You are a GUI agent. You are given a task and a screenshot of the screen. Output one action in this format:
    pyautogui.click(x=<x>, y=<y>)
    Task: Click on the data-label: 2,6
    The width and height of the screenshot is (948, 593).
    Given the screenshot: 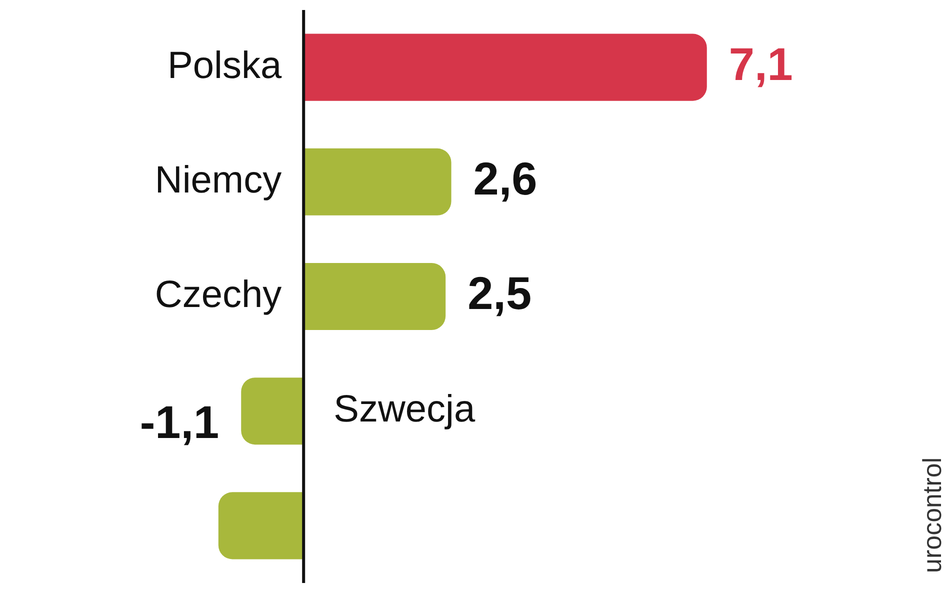 What is the action you would take?
    pyautogui.click(x=505, y=178)
    